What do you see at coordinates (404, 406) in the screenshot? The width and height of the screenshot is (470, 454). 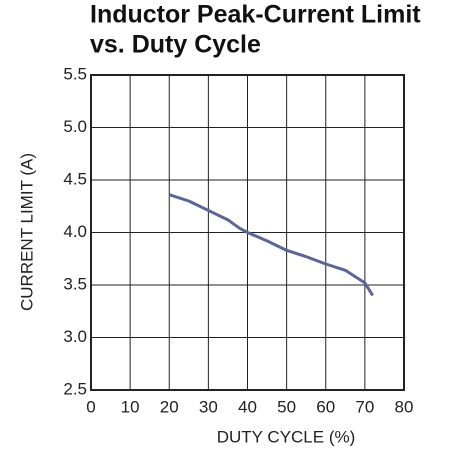 I see `x-tick-label: 80` at bounding box center [404, 406].